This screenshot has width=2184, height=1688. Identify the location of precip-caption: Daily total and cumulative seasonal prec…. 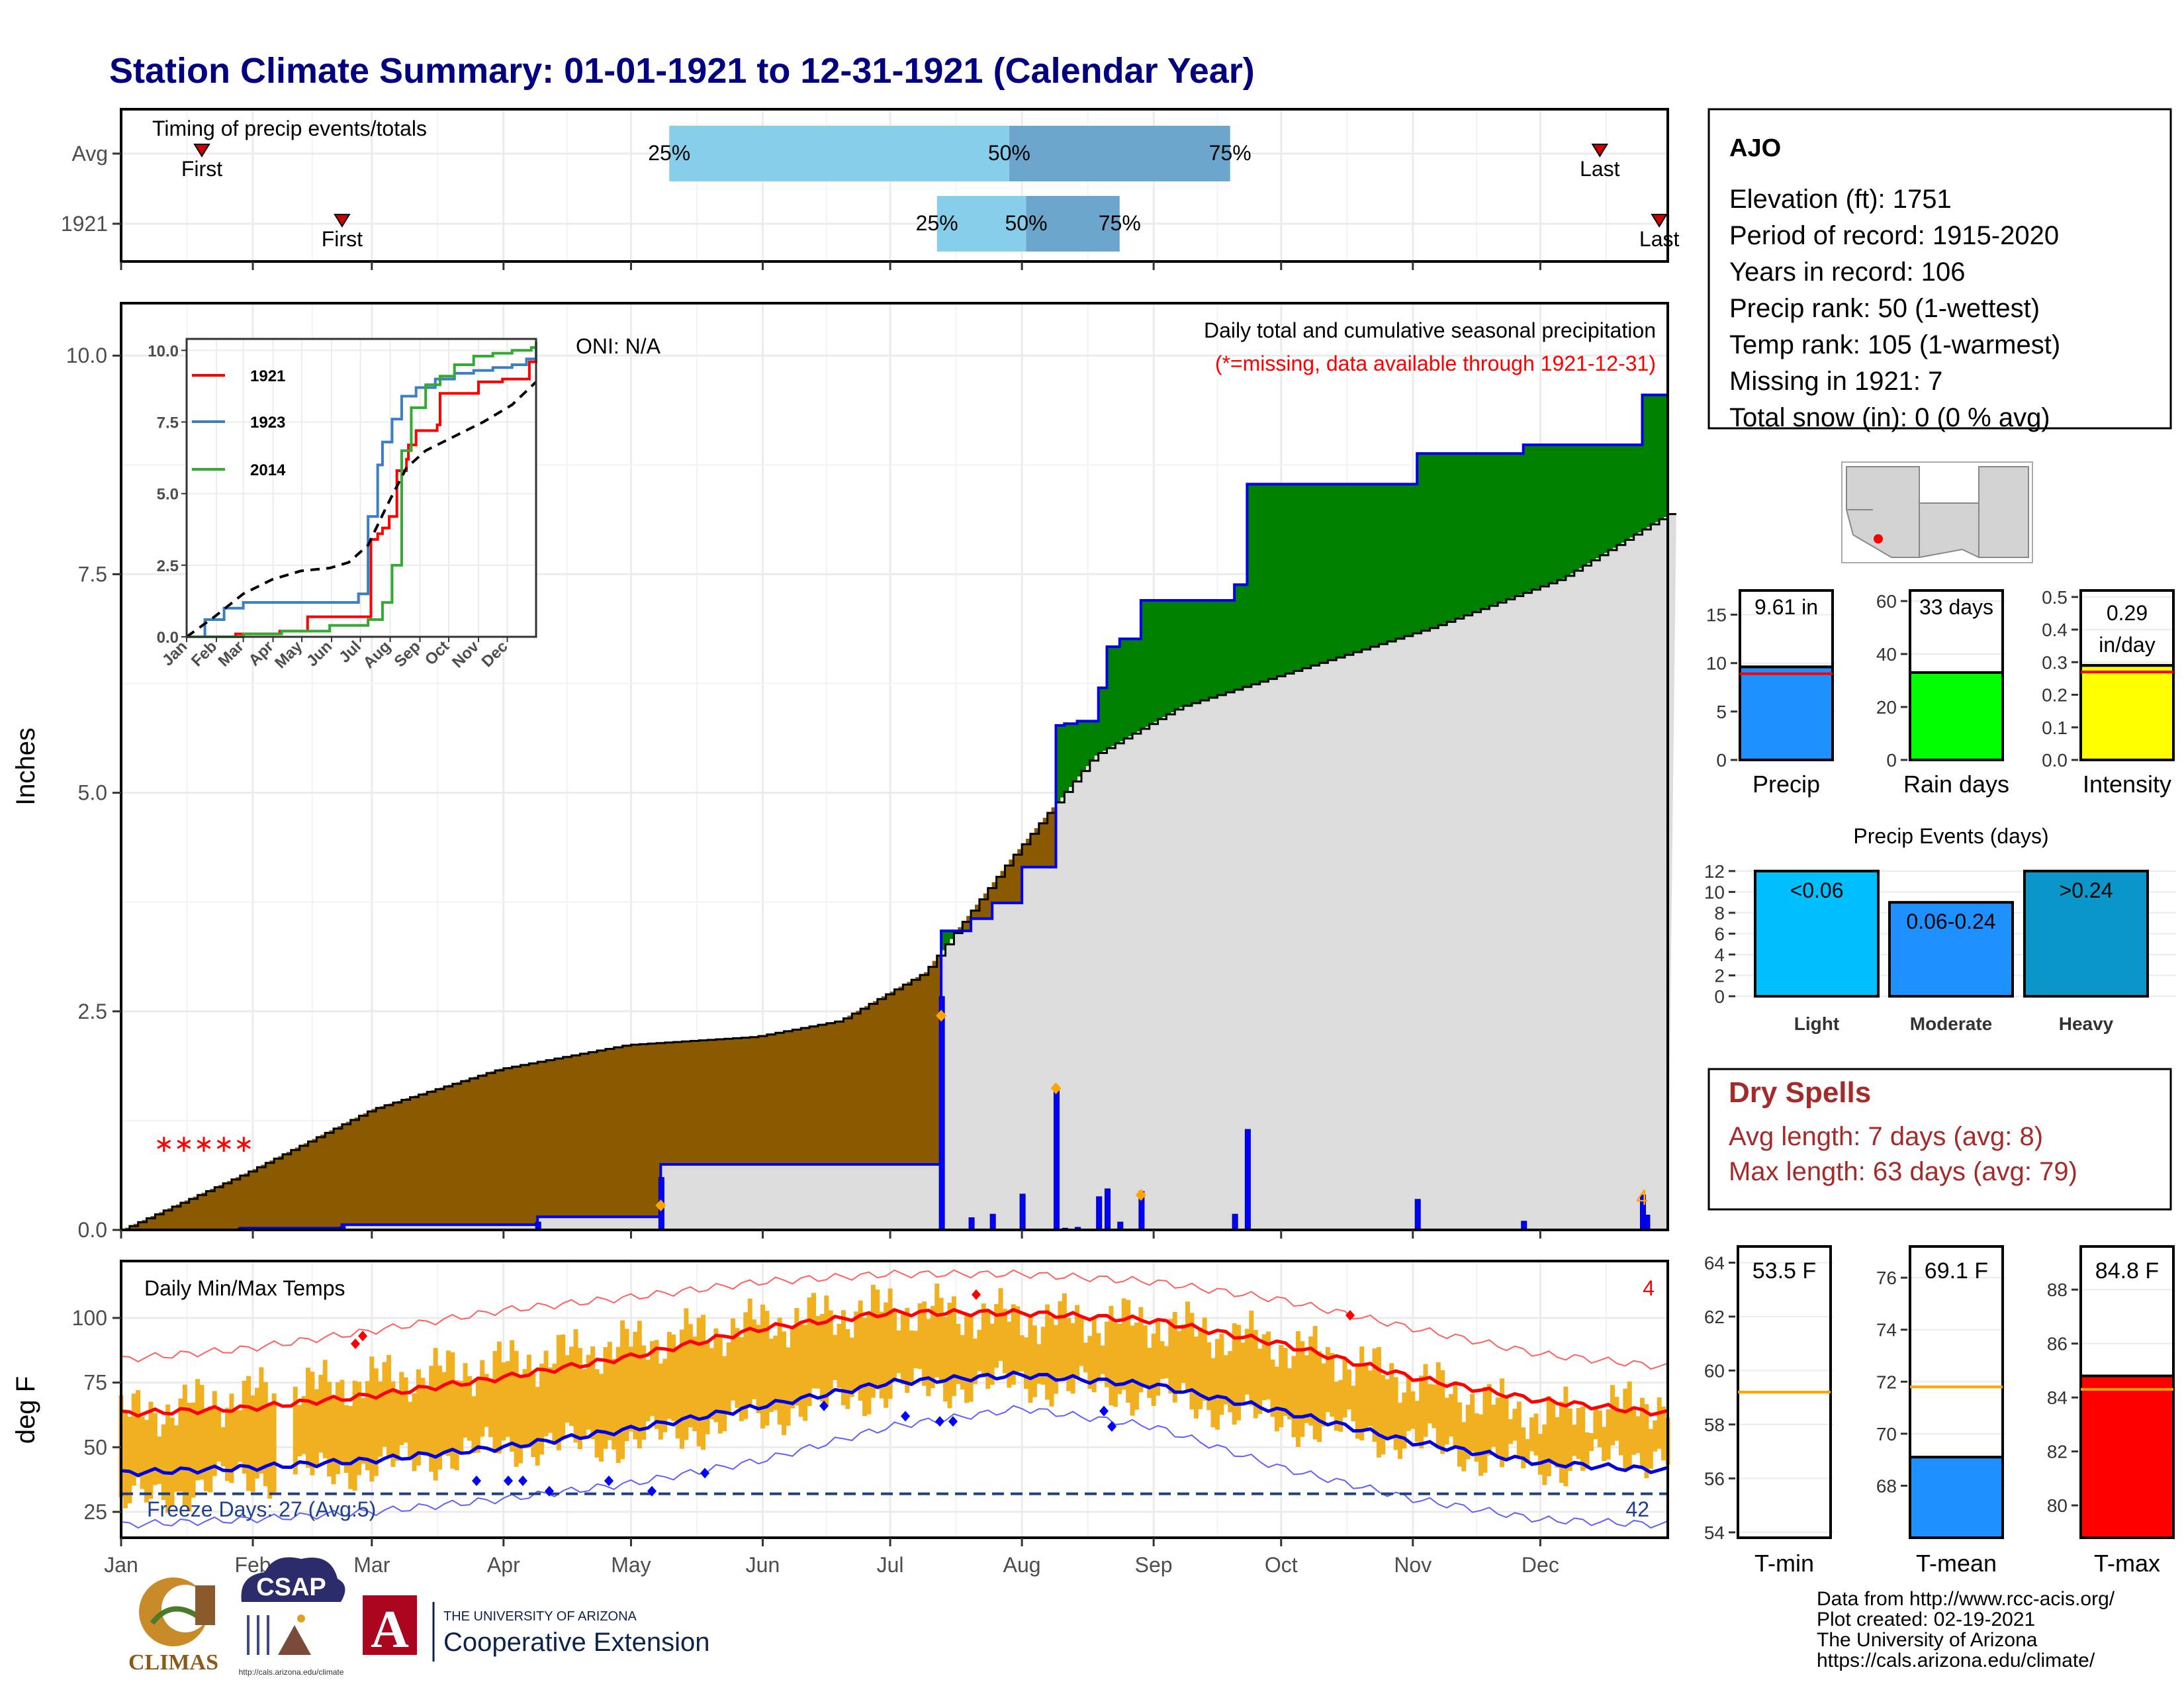
(1430, 330).